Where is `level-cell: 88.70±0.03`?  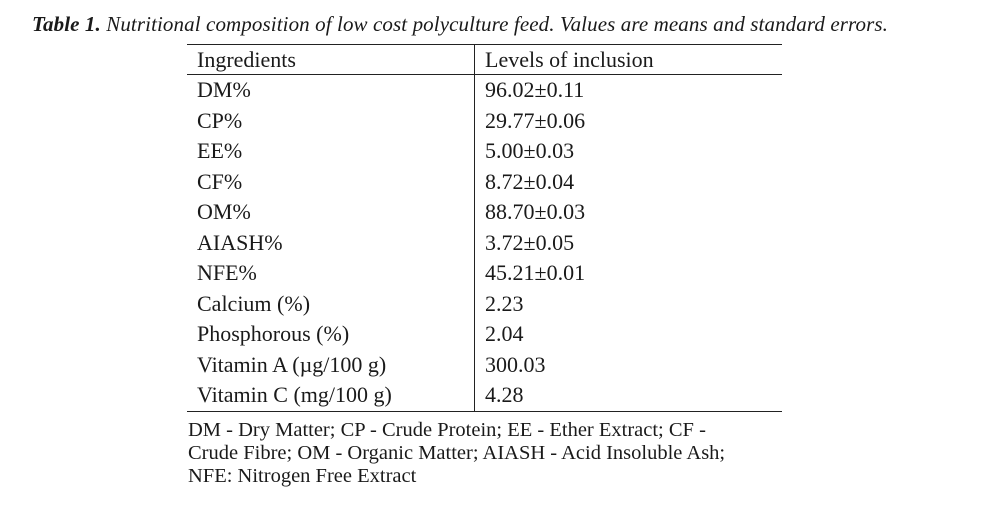
level-cell: 88.70±0.03 is located at coordinates (535, 211).